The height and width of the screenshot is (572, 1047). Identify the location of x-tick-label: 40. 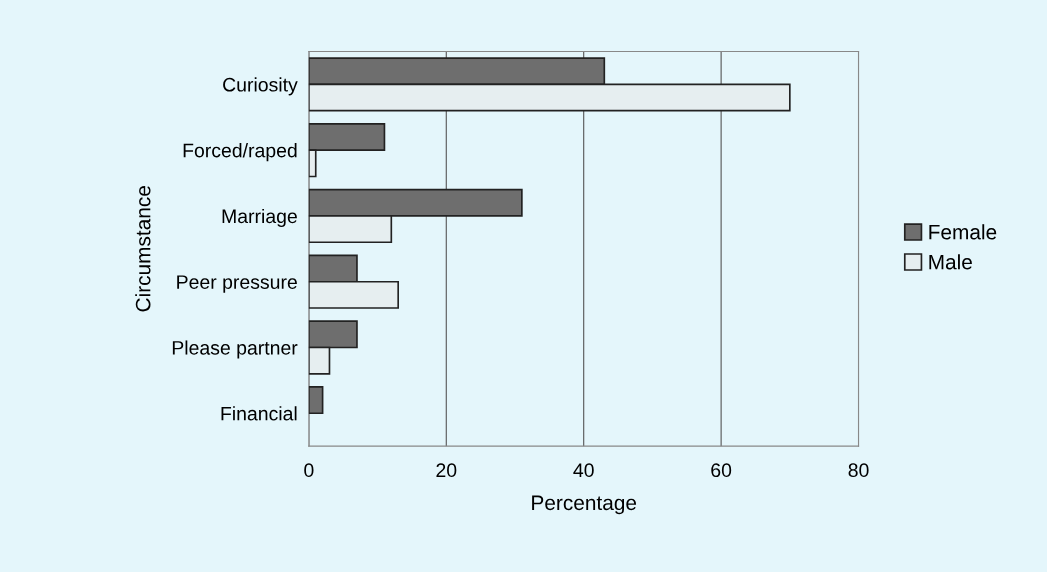
(583, 470).